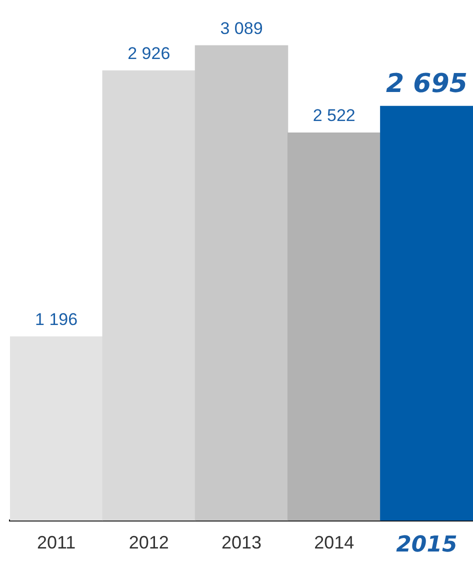 This screenshot has height=575, width=473. What do you see at coordinates (56, 542) in the screenshot?
I see `x-tick-label: 2011` at bounding box center [56, 542].